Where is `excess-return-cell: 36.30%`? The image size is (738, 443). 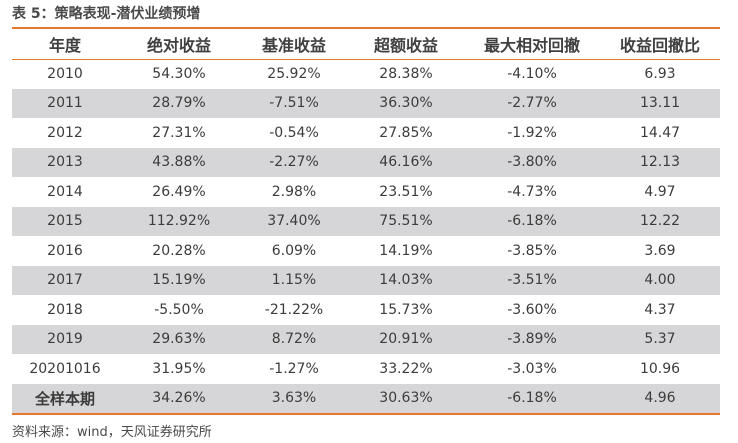 excess-return-cell: 36.30% is located at coordinates (406, 103).